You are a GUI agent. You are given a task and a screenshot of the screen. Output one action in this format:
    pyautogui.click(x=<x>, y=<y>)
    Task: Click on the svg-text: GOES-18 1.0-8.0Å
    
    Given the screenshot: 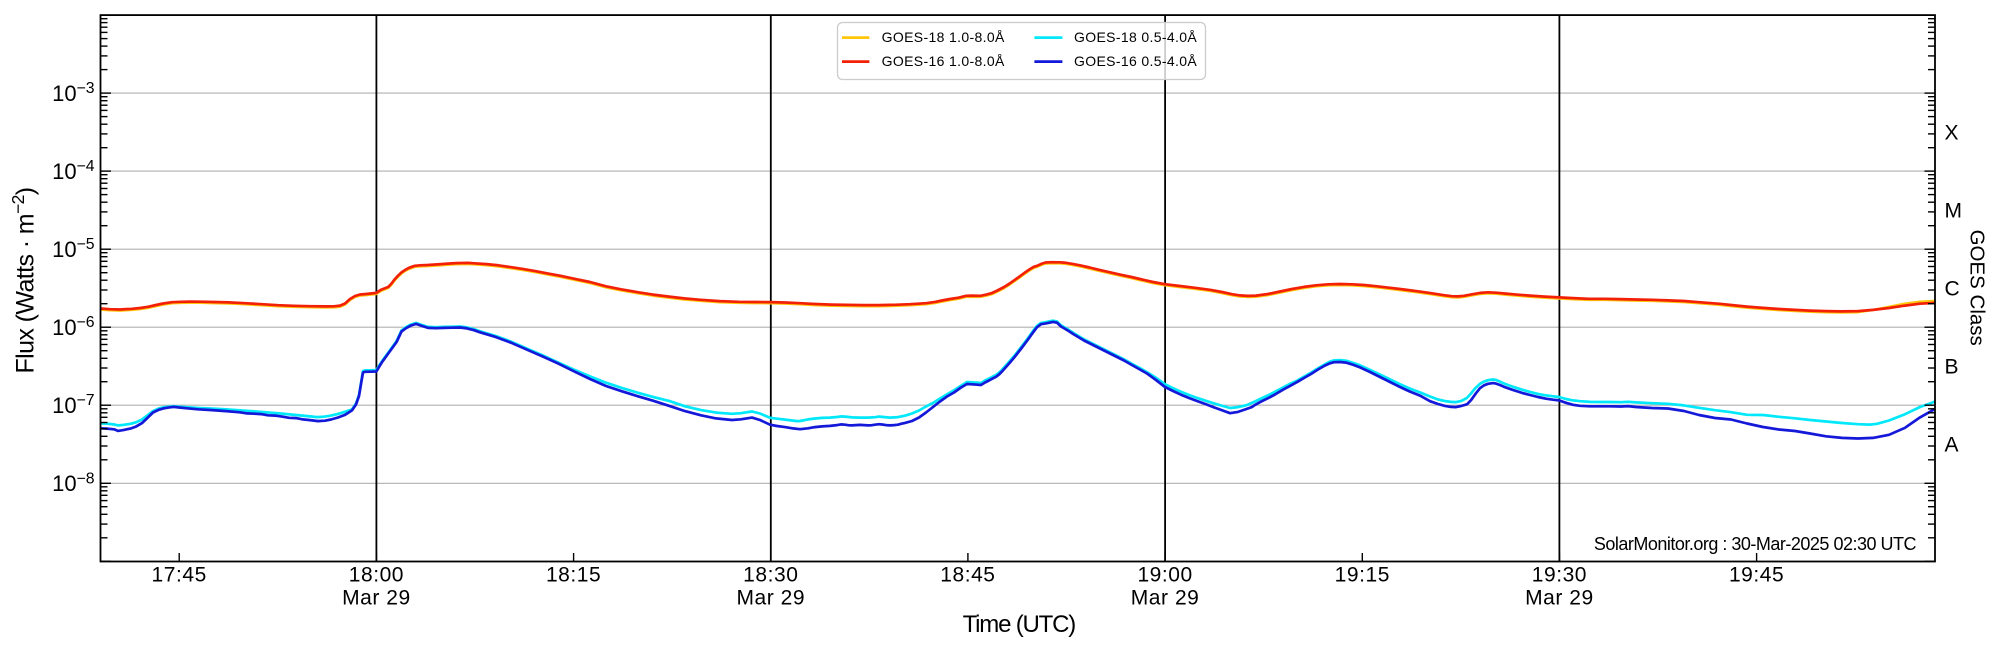 What is the action you would take?
    pyautogui.click(x=943, y=37)
    